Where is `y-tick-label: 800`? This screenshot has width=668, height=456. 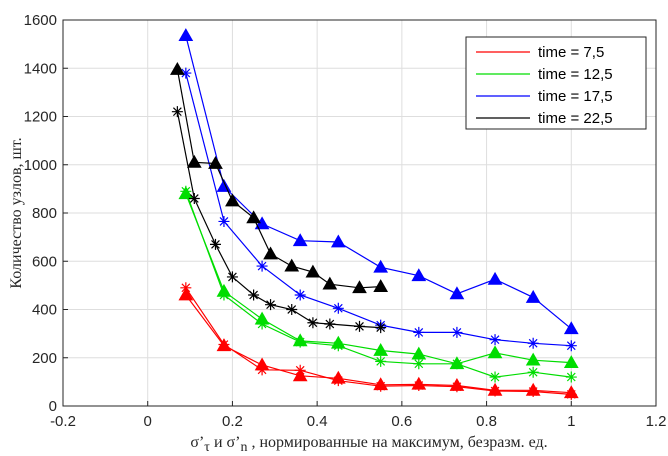
y-tick-label: 800 is located at coordinates (44, 213).